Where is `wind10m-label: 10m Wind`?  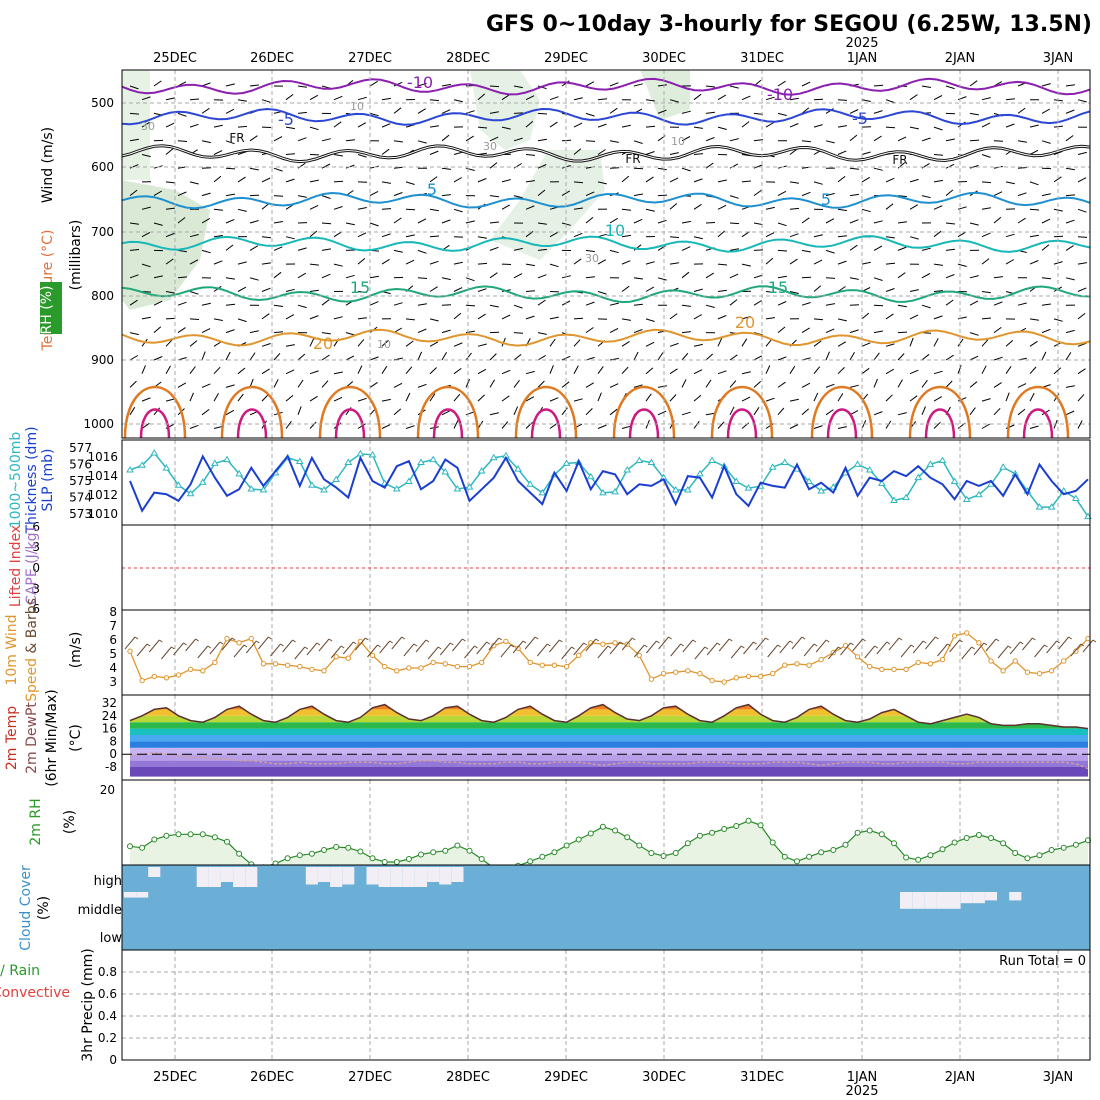
wind10m-label: 10m Wind is located at coordinates (12, 649).